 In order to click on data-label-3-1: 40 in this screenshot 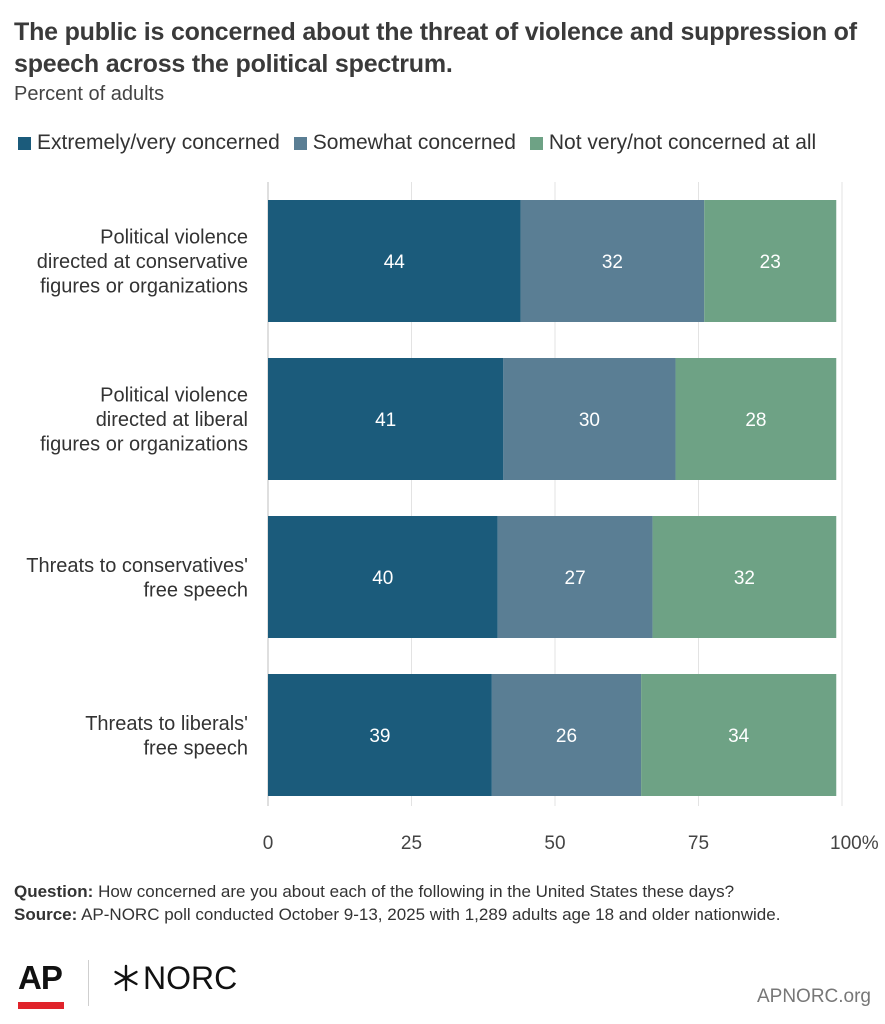, I will do `click(382, 578)`.